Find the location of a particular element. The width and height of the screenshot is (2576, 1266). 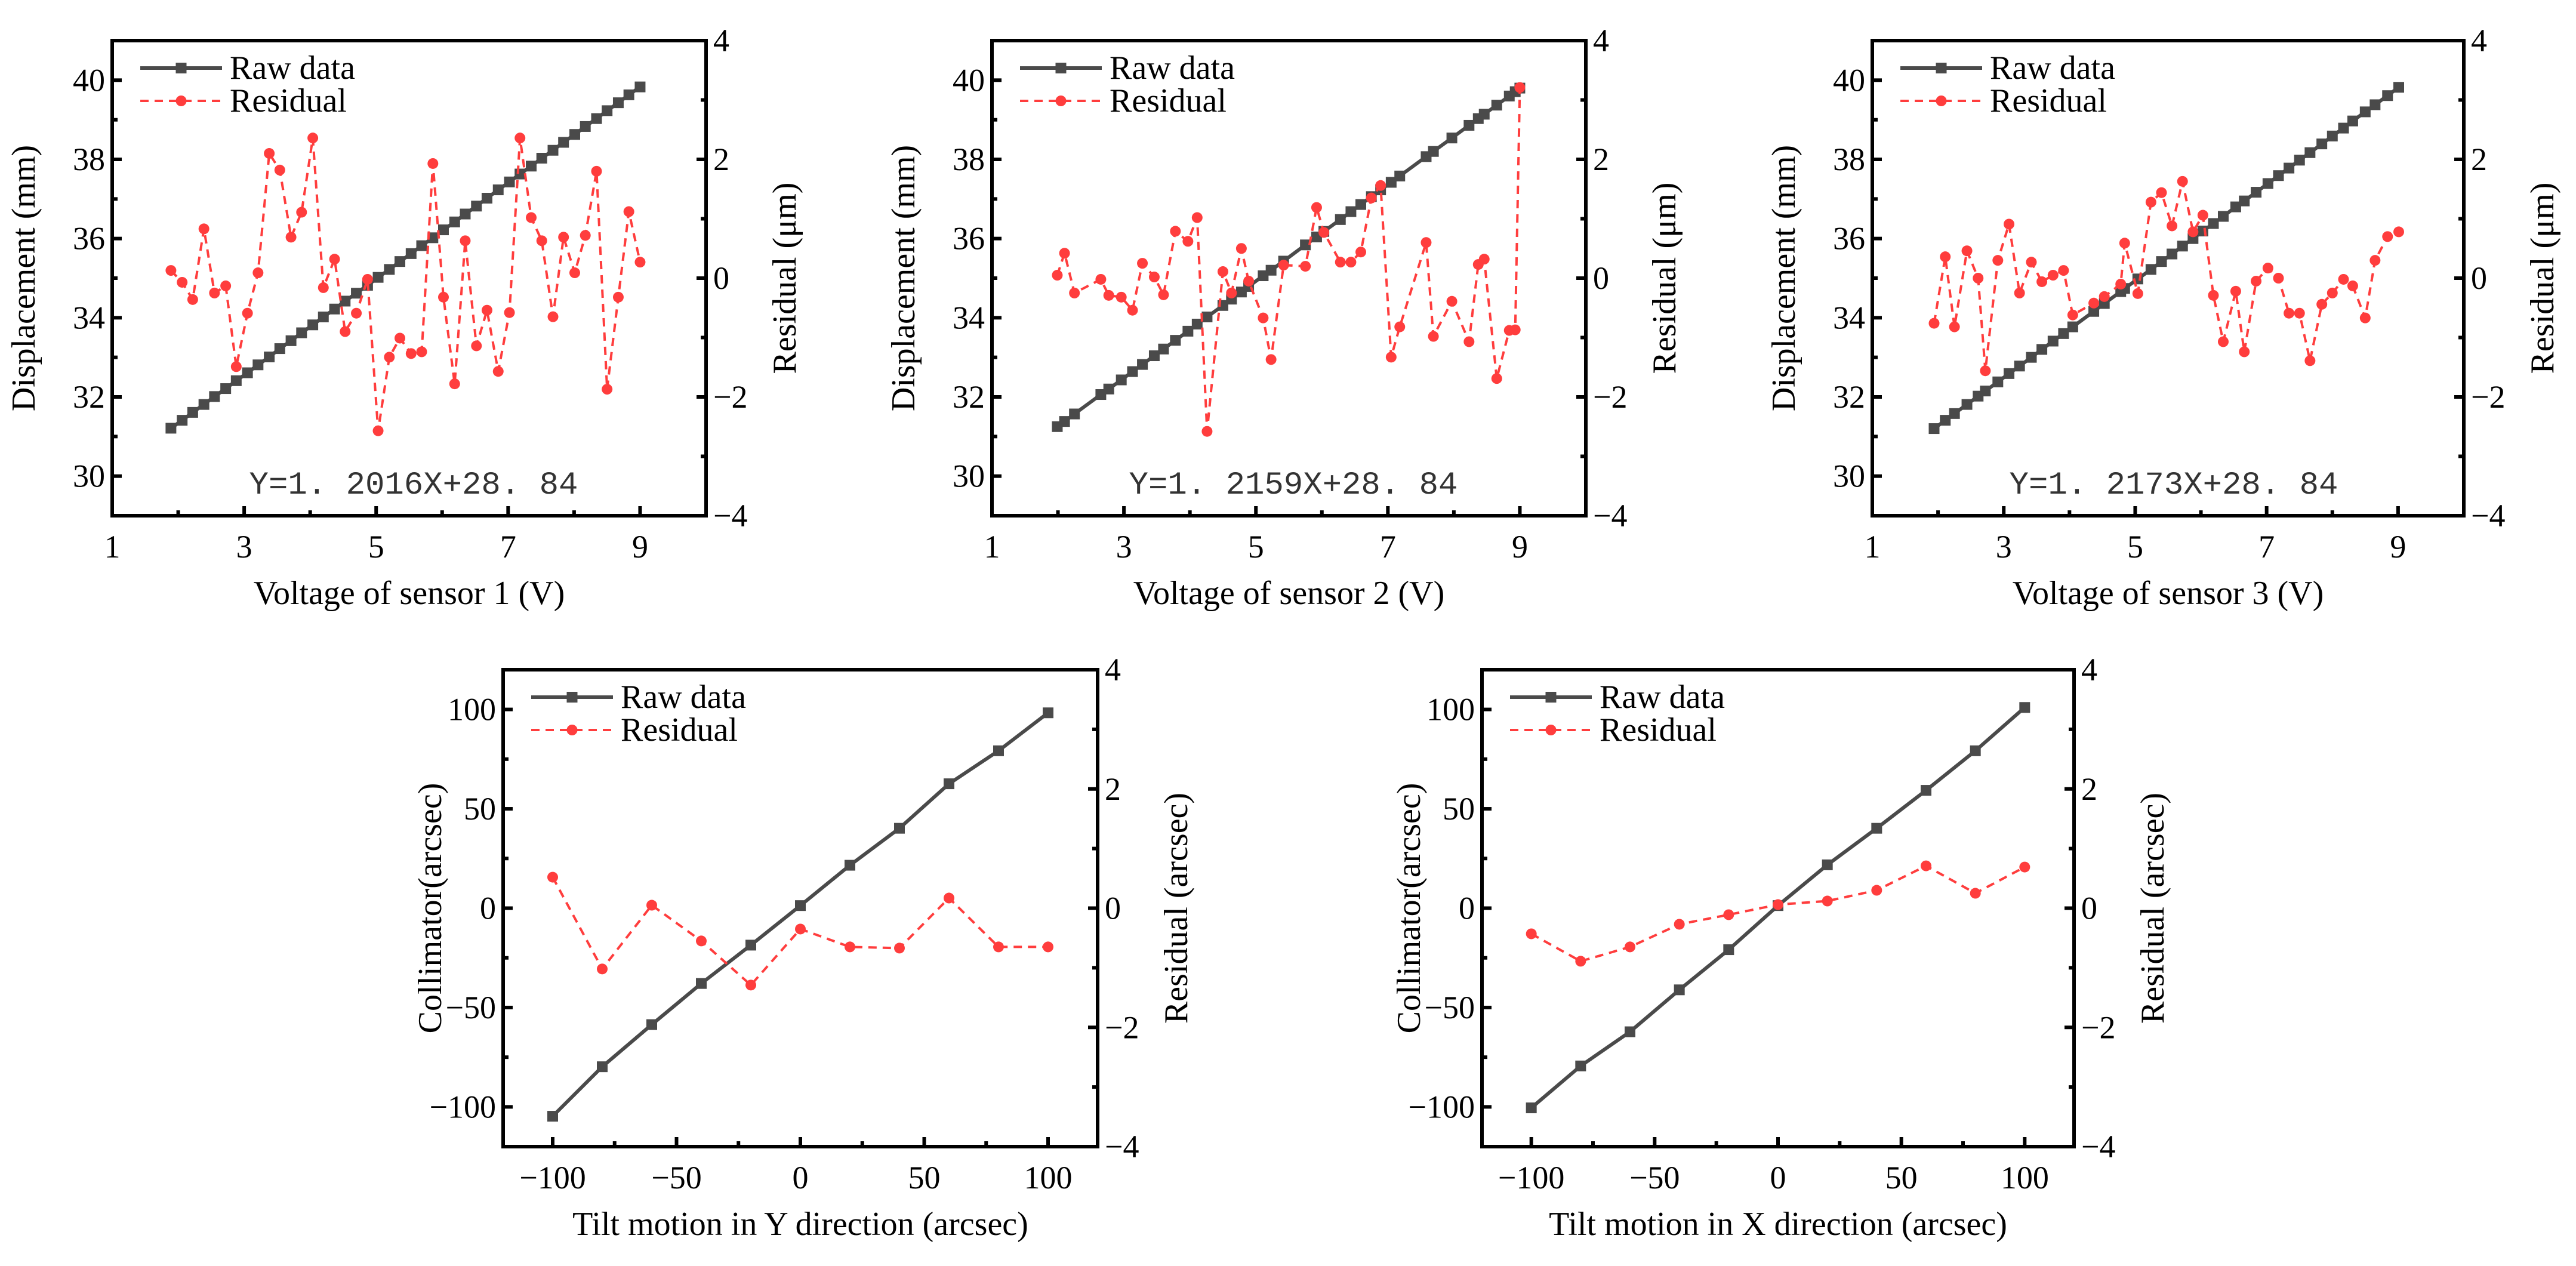

y-tick-label: 50 is located at coordinates (480, 809).